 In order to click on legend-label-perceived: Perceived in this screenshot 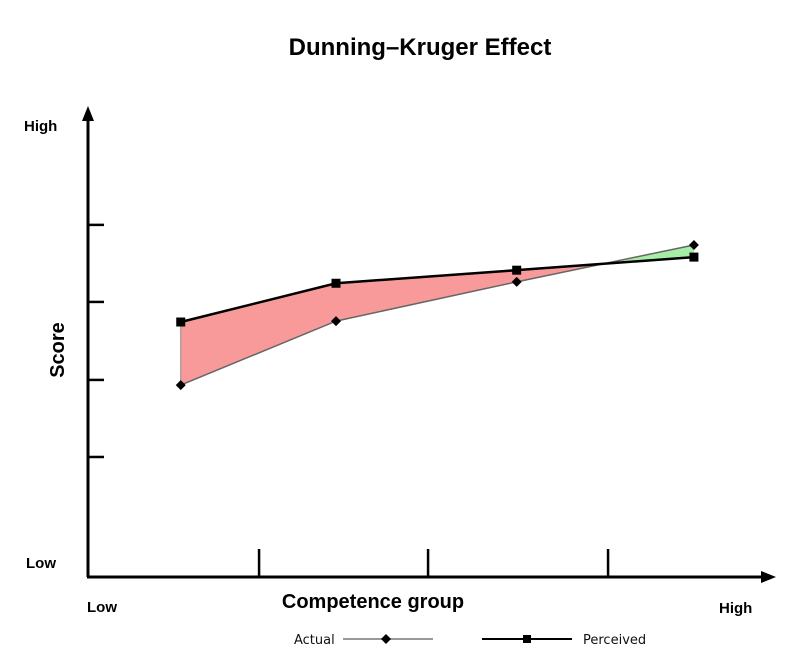, I will do `click(614, 640)`.